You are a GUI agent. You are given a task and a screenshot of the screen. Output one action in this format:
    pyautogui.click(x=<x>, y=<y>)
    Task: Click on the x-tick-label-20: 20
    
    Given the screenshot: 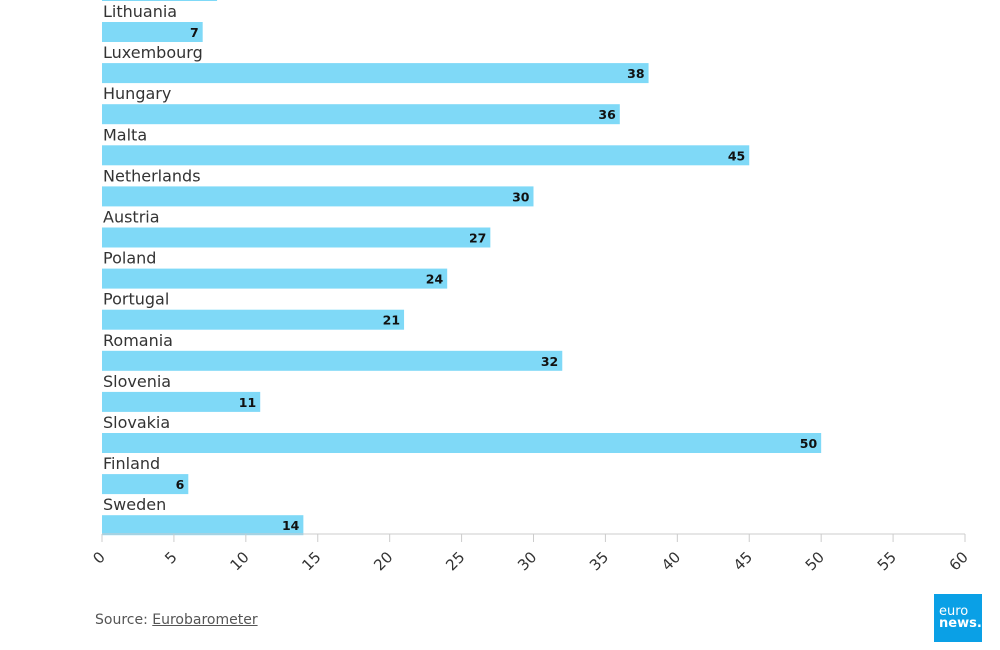 What is the action you would take?
    pyautogui.click(x=383, y=561)
    